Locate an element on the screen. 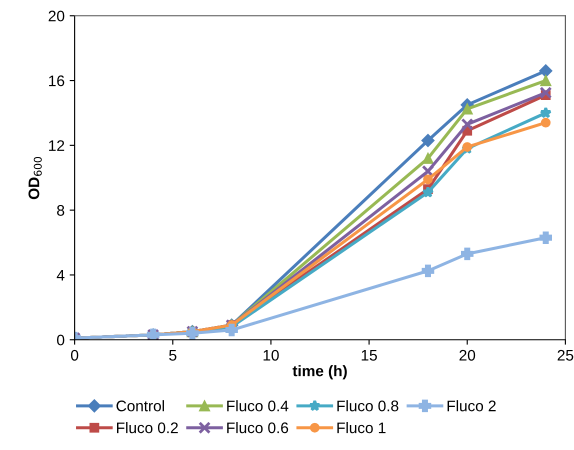  legend-label: Fluco 0.8 is located at coordinates (367, 406).